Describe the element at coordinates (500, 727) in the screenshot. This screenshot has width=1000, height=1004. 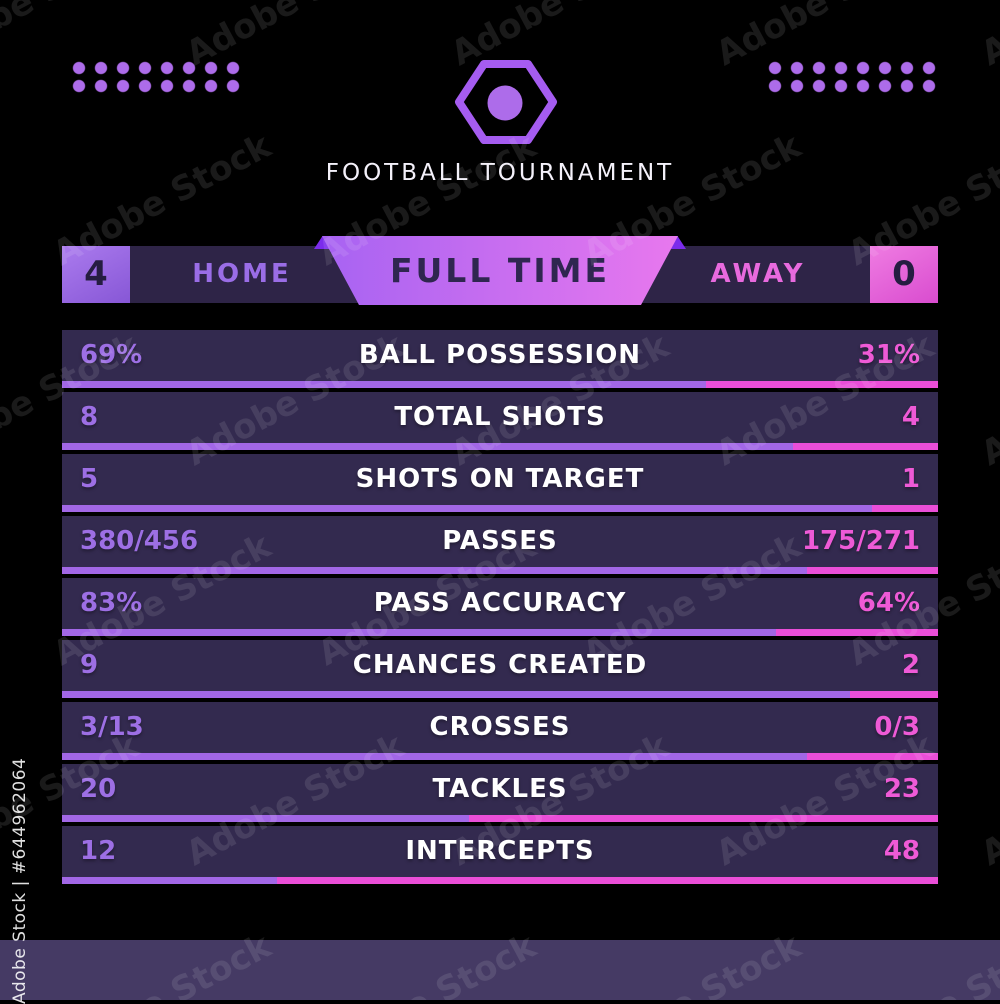
I see `stat-label: CROSSES` at that location.